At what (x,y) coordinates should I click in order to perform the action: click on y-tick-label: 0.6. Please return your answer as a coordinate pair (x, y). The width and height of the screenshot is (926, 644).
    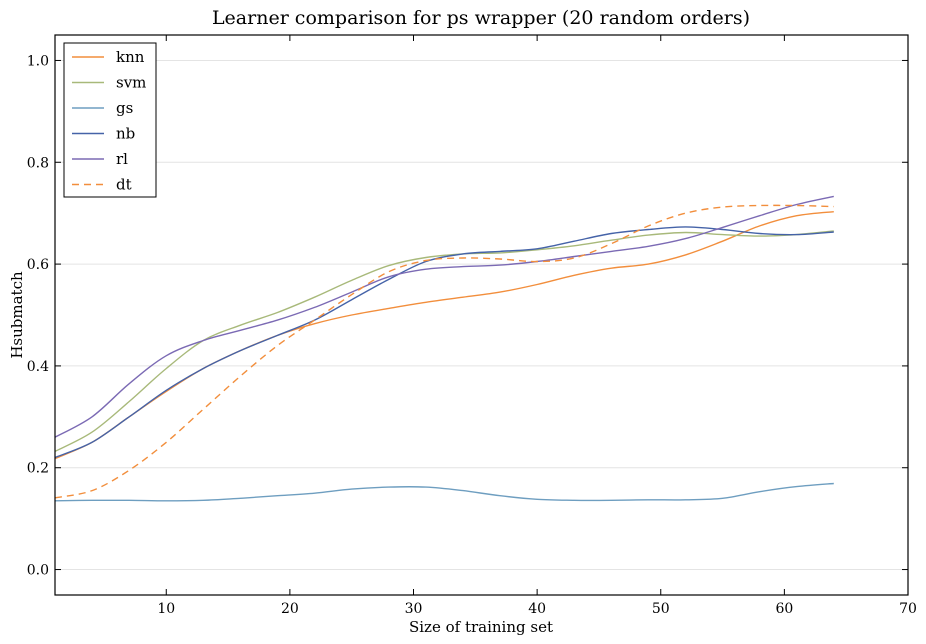
    Looking at the image, I should click on (38, 265).